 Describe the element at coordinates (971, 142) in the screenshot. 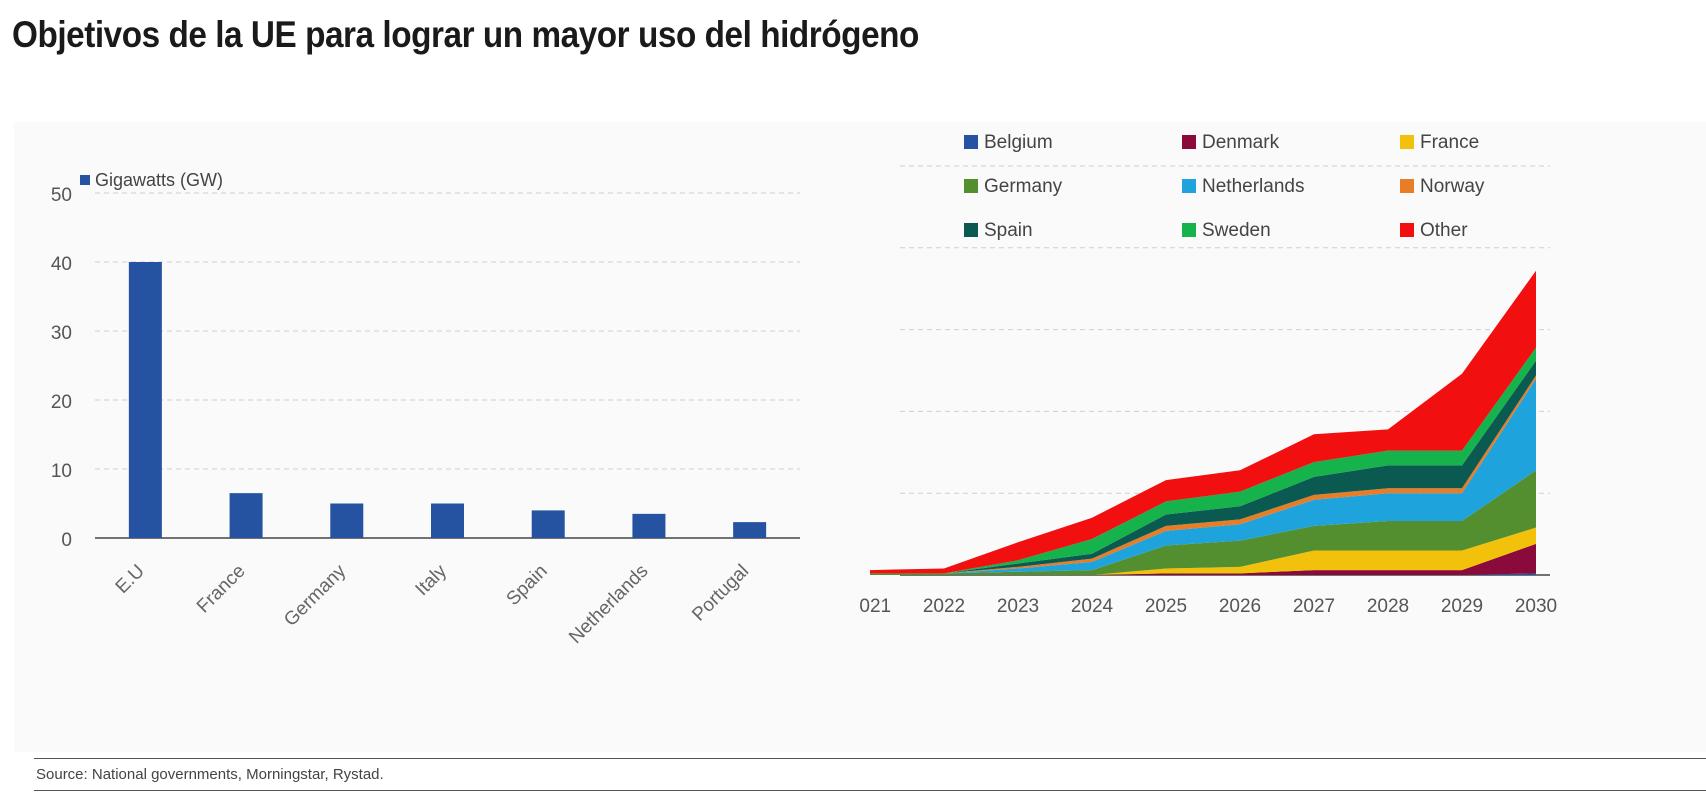

I see `legend-swatch-belgium` at that location.